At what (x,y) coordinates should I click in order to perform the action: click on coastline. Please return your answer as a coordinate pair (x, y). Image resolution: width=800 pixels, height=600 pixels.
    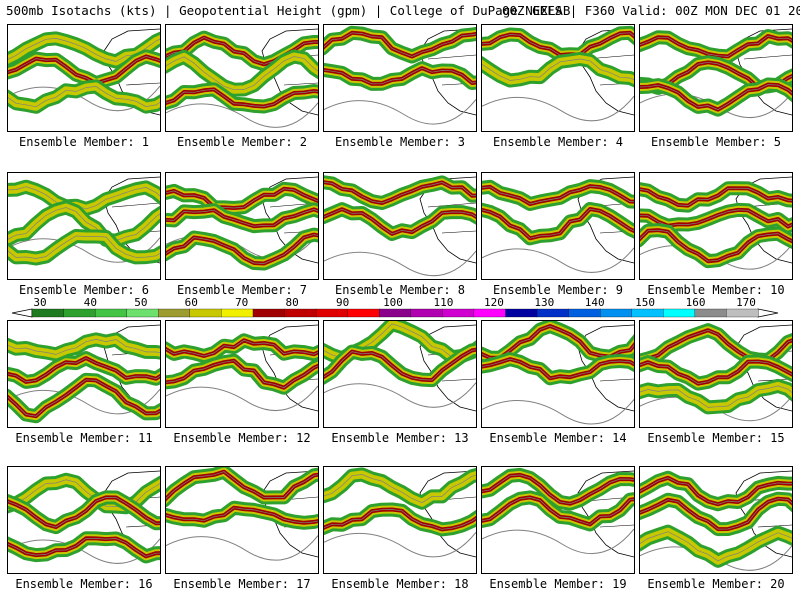
    Looking at the image, I should click on (605, 514).